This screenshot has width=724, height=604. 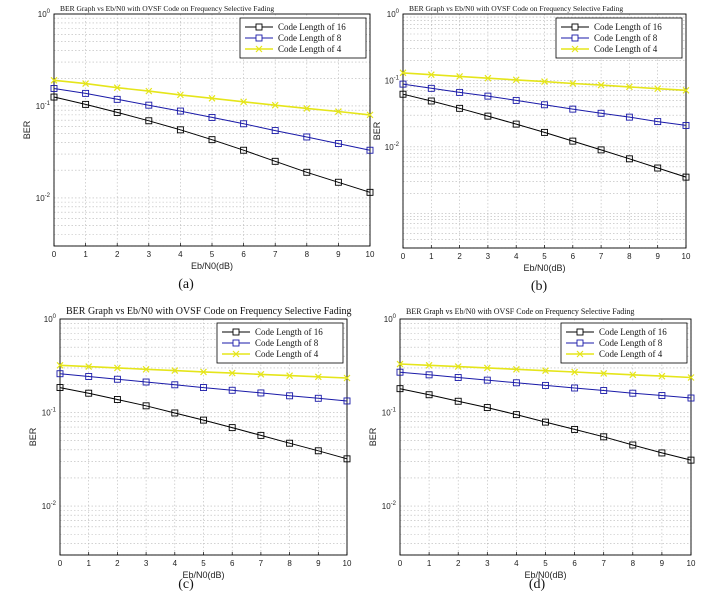 I want to click on x-tick-label: 2, so click(x=458, y=563).